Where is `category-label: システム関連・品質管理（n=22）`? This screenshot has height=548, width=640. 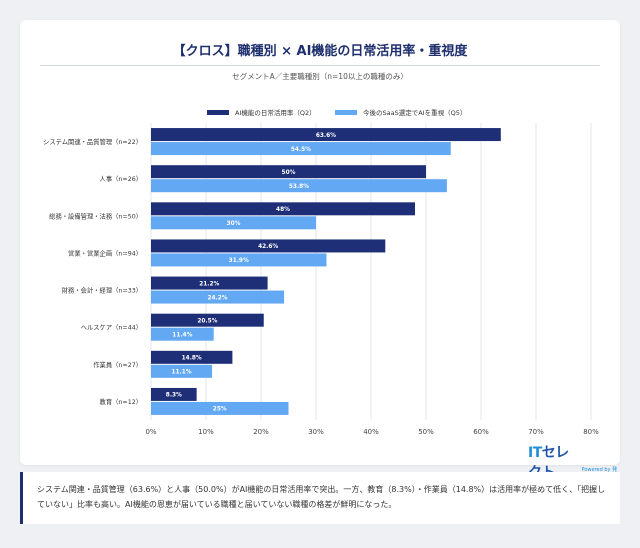 category-label: システム関連・品質管理（n=22） is located at coordinates (92, 141).